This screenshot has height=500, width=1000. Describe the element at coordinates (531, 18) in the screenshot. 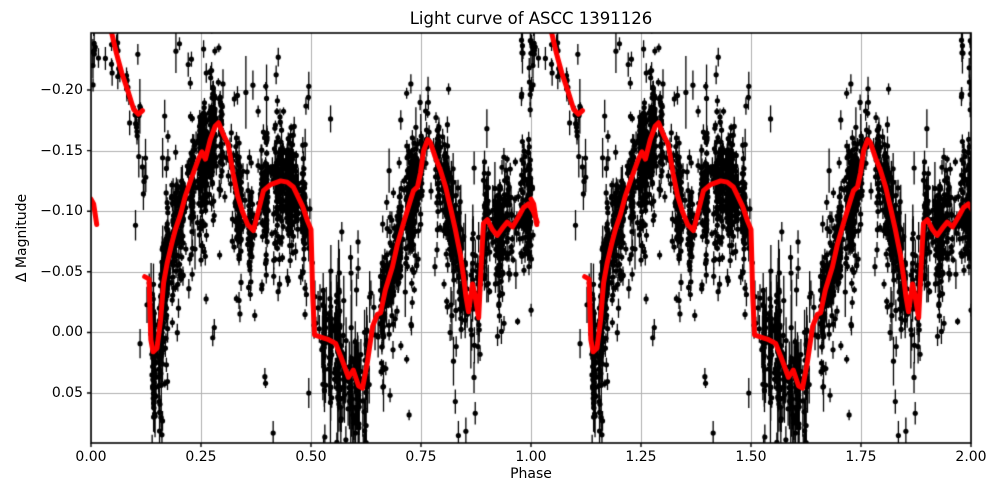

I see `chart-title: Light curve of ASCC 1391126` at that location.